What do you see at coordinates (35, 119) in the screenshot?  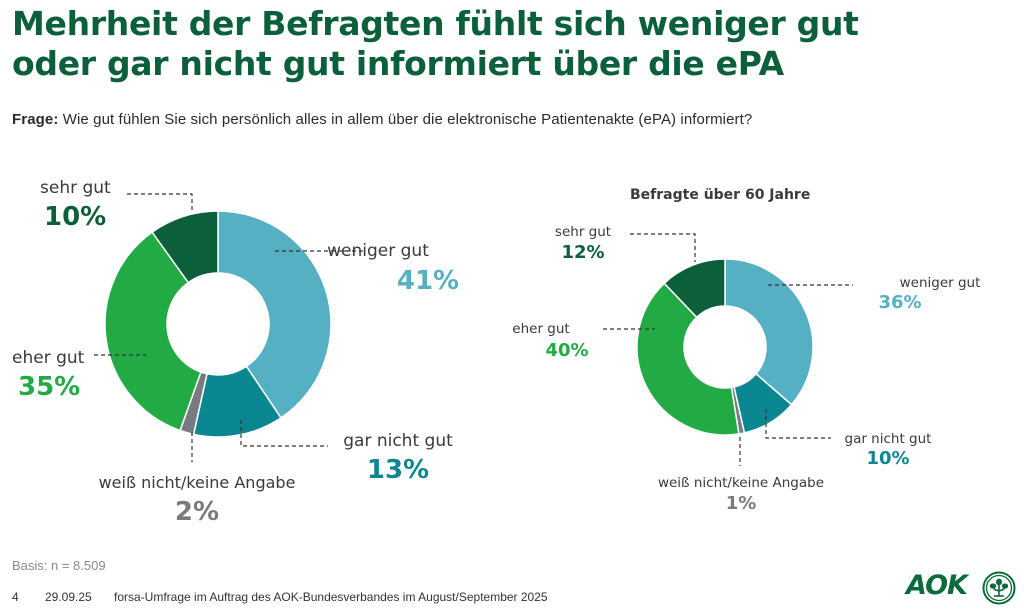 I see `question-label: Frage:` at bounding box center [35, 119].